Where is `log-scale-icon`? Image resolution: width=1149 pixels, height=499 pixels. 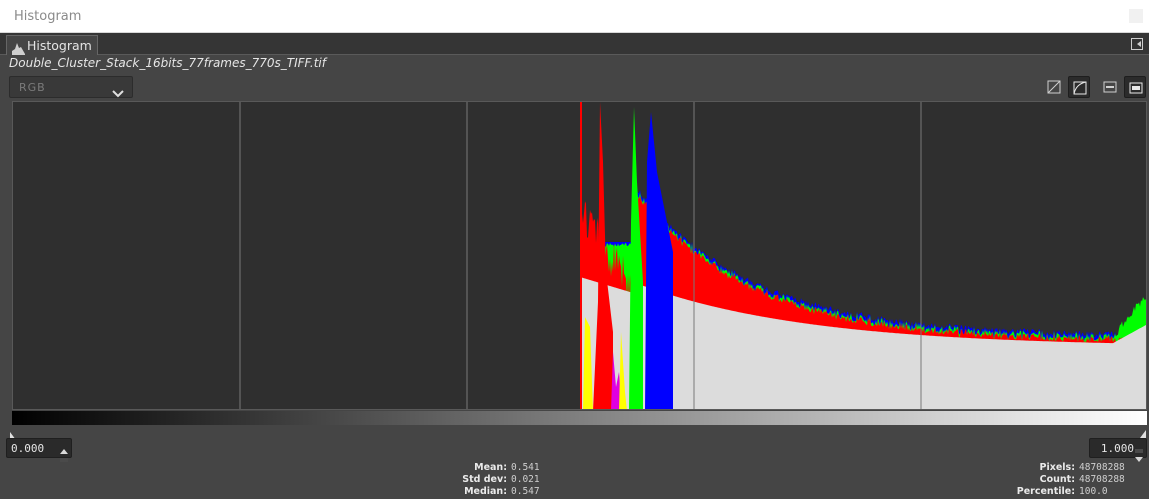 log-scale-icon is located at coordinates (1080, 88).